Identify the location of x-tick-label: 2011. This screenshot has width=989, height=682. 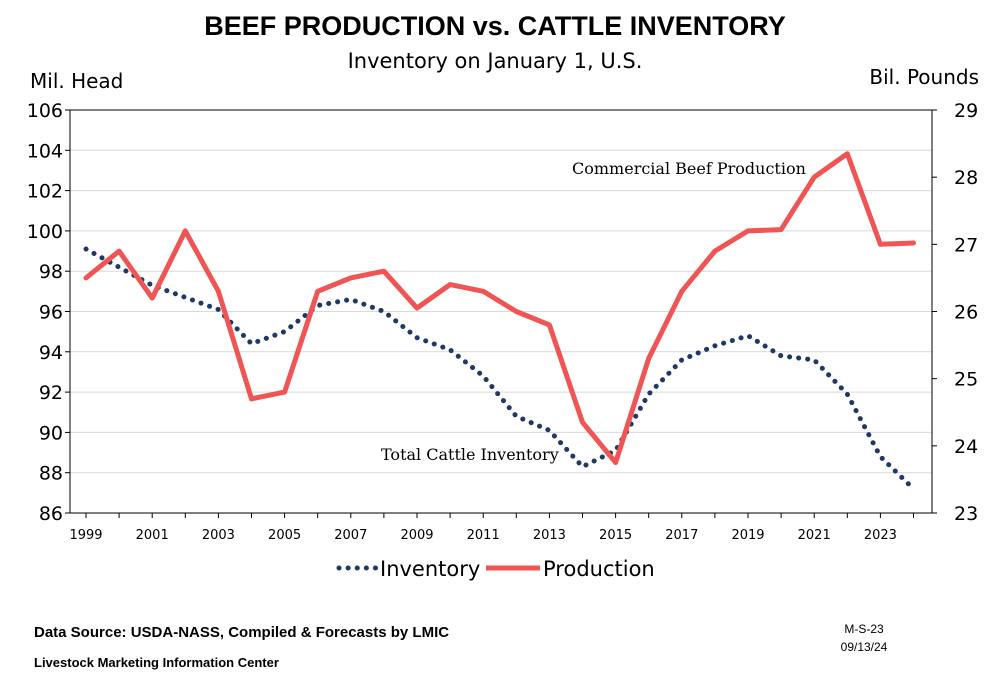
(483, 535).